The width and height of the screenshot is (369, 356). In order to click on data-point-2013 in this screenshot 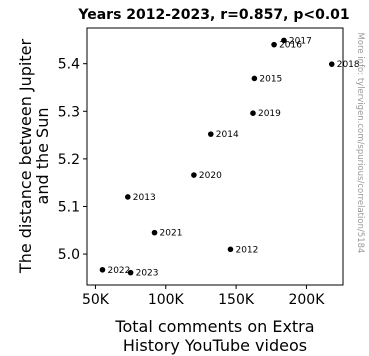, I will do `click(127, 197)`.